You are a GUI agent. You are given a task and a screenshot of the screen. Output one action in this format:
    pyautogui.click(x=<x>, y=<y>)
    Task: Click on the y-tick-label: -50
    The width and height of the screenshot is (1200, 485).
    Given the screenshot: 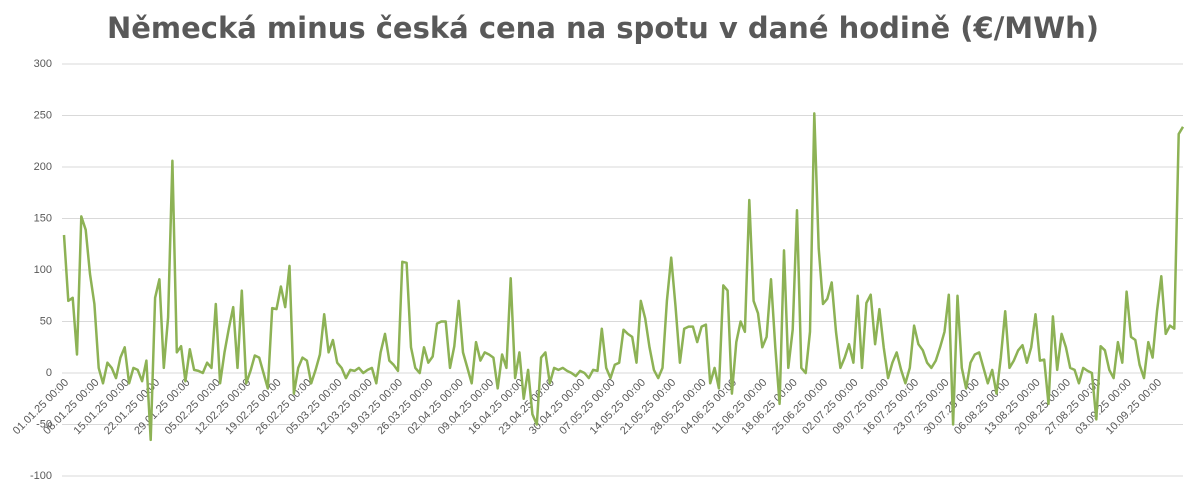 What is the action you would take?
    pyautogui.click(x=44, y=424)
    